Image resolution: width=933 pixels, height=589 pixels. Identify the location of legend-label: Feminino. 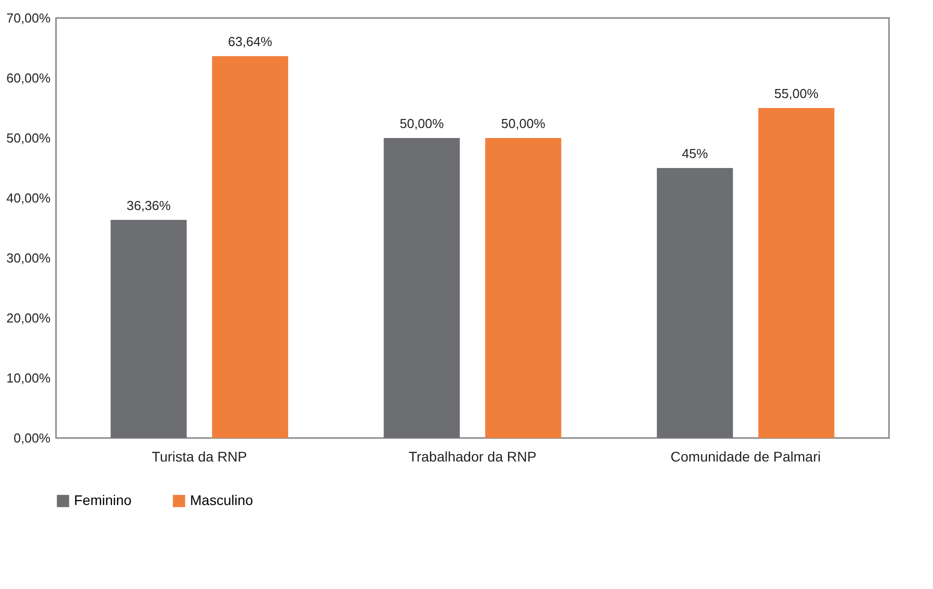
(103, 500).